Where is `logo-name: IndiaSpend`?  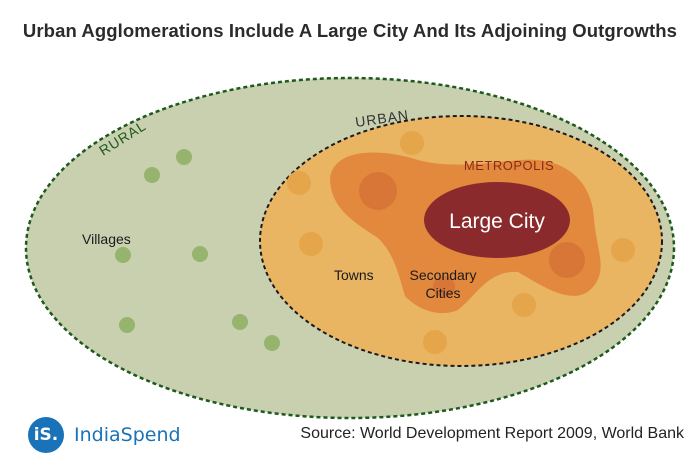 logo-name: IndiaSpend is located at coordinates (127, 435).